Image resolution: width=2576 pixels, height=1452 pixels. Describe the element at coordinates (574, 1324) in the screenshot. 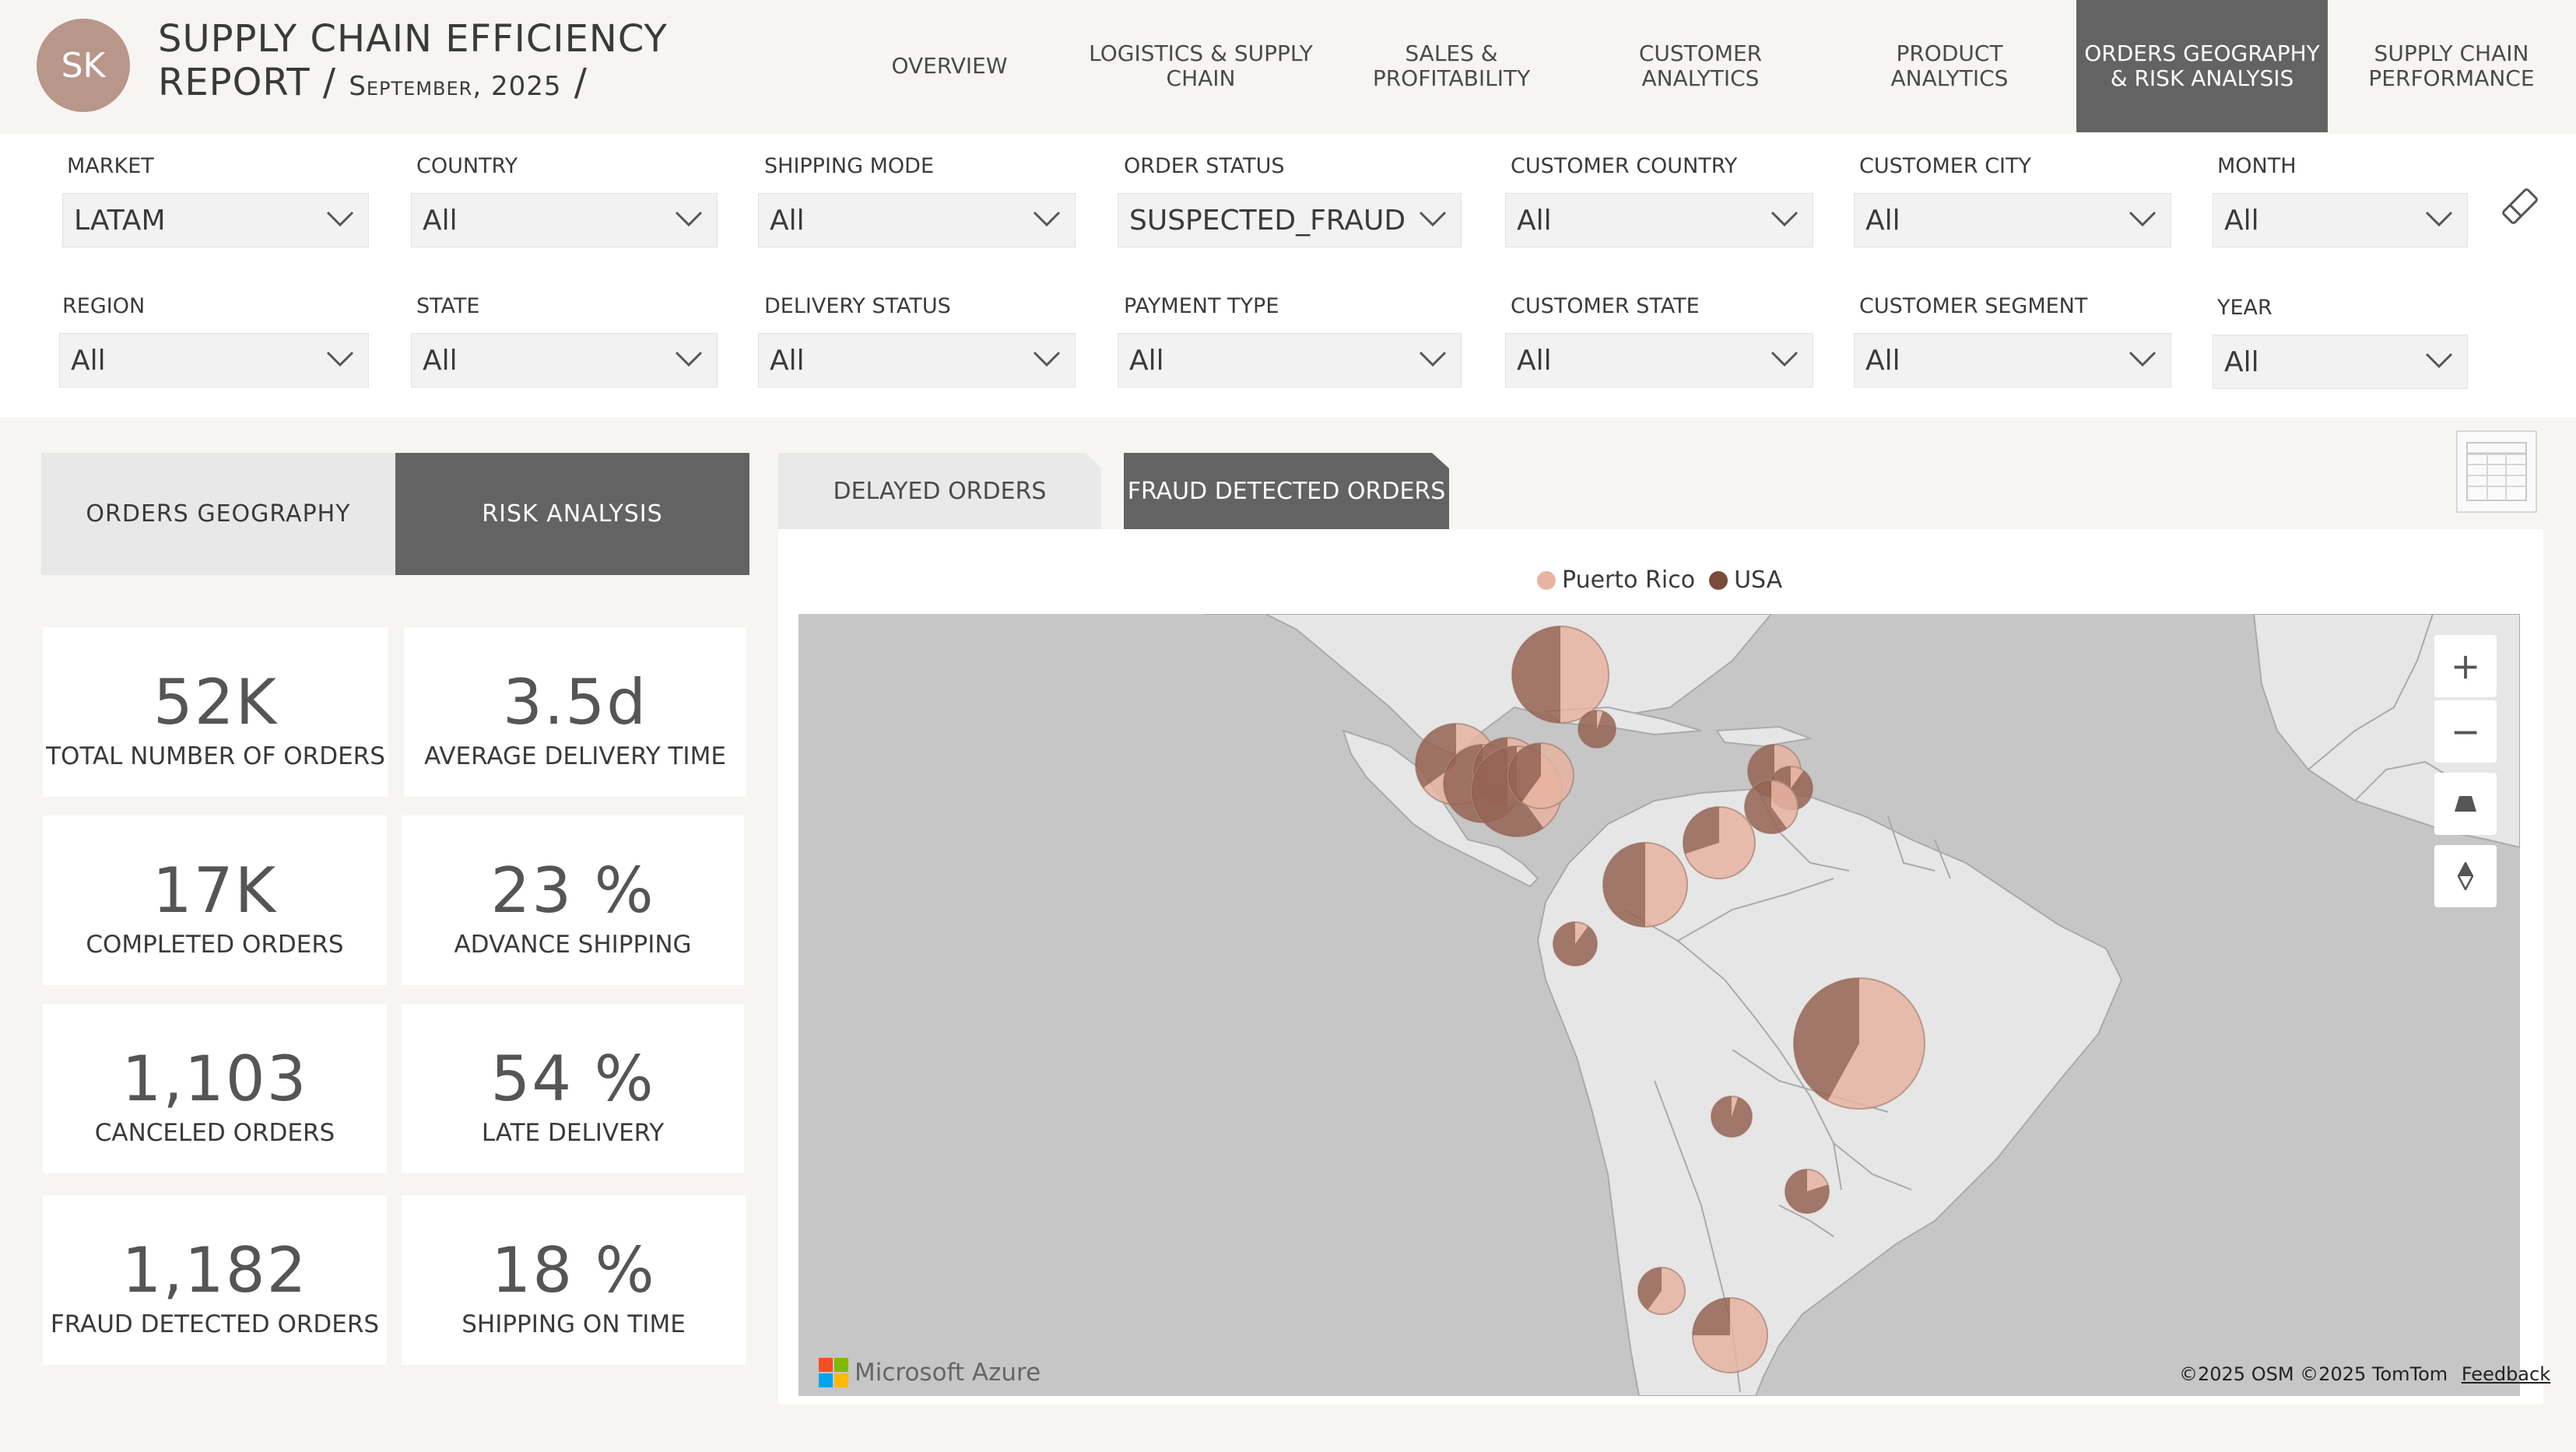

I see `kpi-label: SHIPPING ON TIME` at that location.